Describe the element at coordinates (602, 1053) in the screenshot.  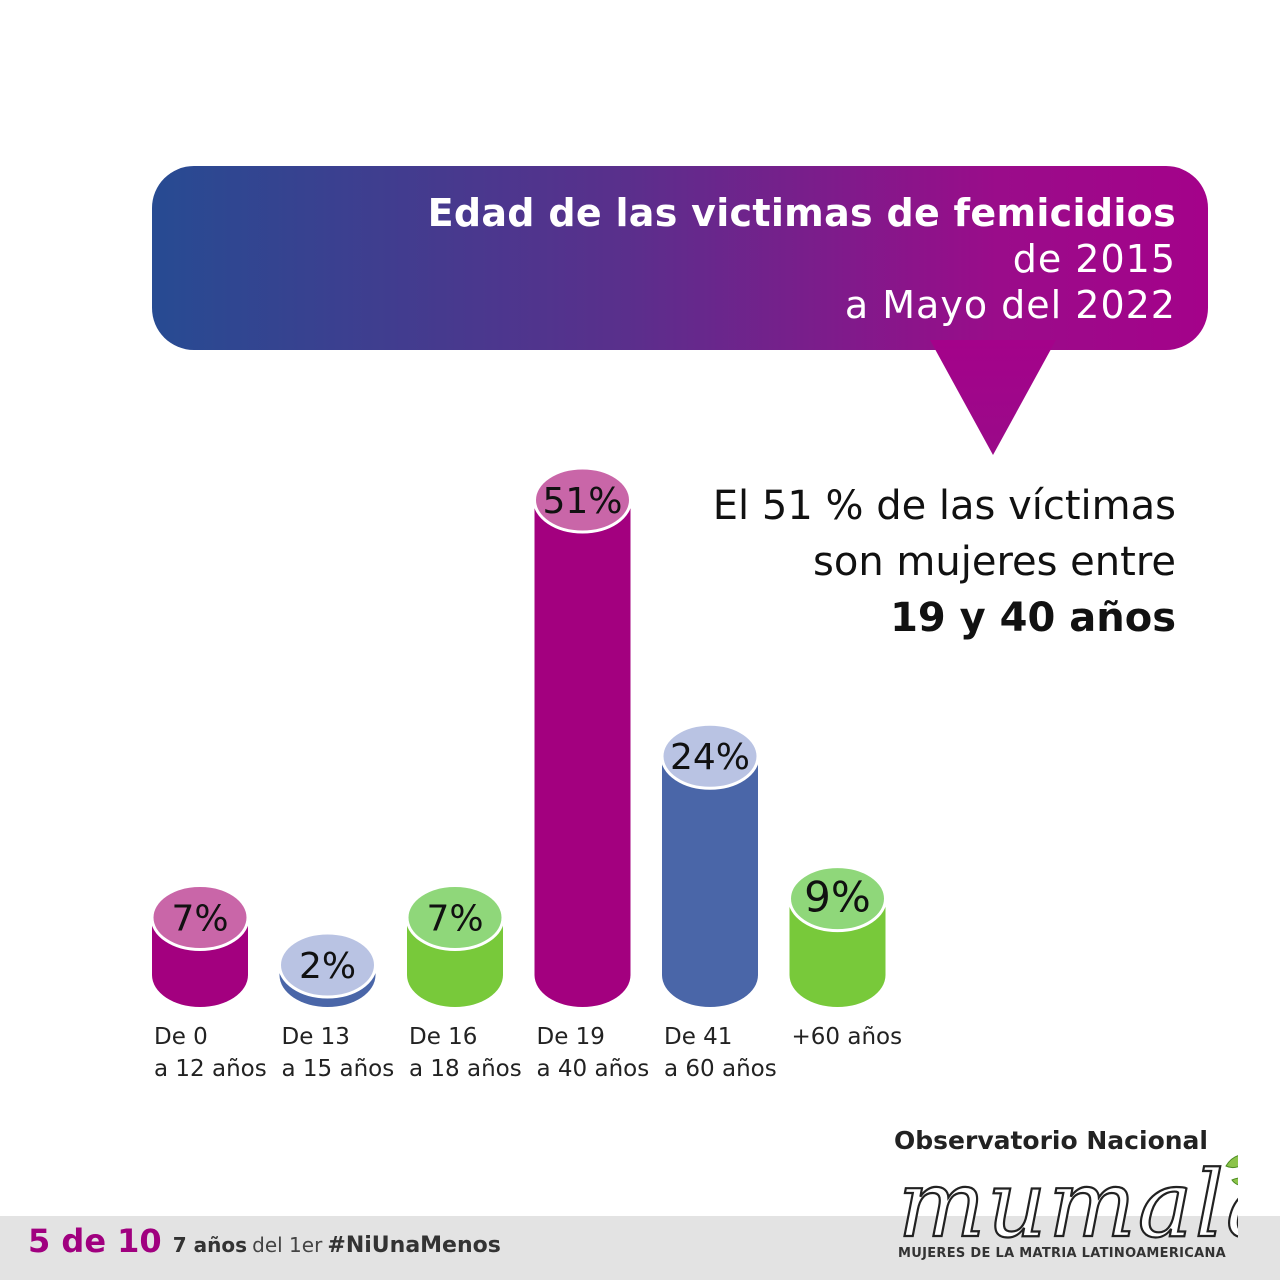
I see `category-label-3: De 19 a 40 años` at that location.